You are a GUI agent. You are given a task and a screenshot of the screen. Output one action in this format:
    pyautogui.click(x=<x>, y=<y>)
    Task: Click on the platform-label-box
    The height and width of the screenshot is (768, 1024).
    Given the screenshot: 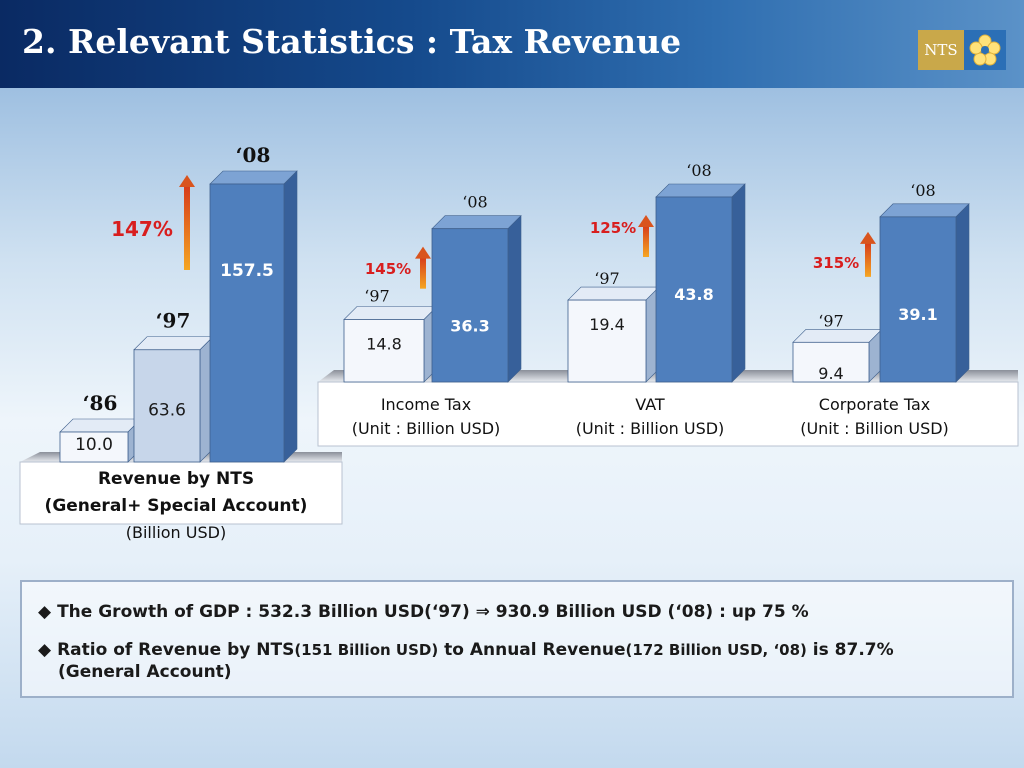 What is the action you would take?
    pyautogui.click(x=181, y=493)
    